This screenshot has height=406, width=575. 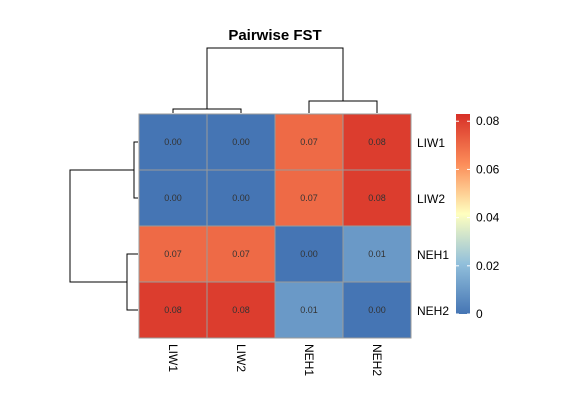 I want to click on legend-tick-label: 0.08, so click(x=488, y=121).